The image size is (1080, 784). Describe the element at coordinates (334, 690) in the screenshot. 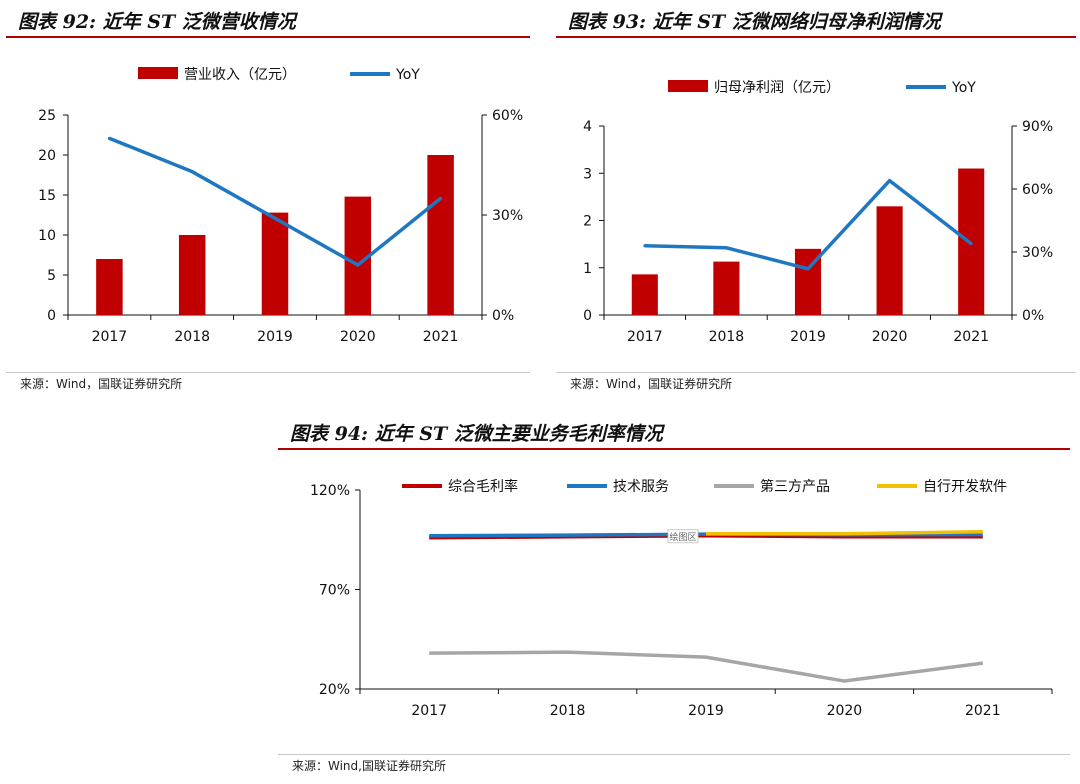

I see `y-tick-label: 20%` at that location.